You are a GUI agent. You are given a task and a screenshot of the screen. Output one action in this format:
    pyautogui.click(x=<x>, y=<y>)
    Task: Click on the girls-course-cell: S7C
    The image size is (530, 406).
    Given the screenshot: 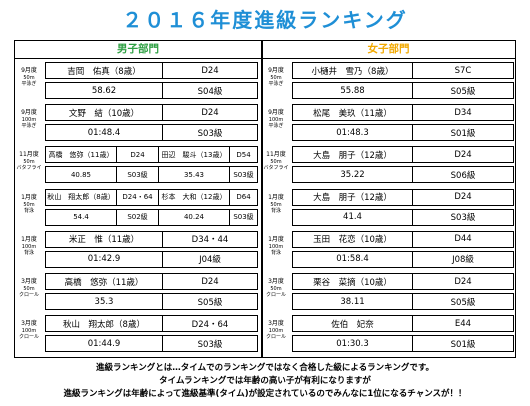 What is the action you would take?
    pyautogui.click(x=463, y=70)
    